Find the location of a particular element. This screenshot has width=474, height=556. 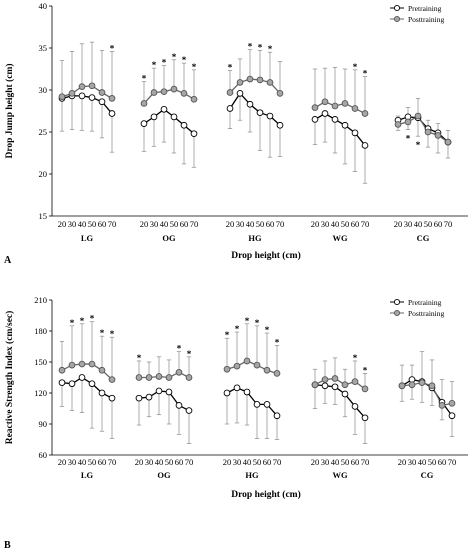

panel-letter: B is located at coordinates (7, 545).